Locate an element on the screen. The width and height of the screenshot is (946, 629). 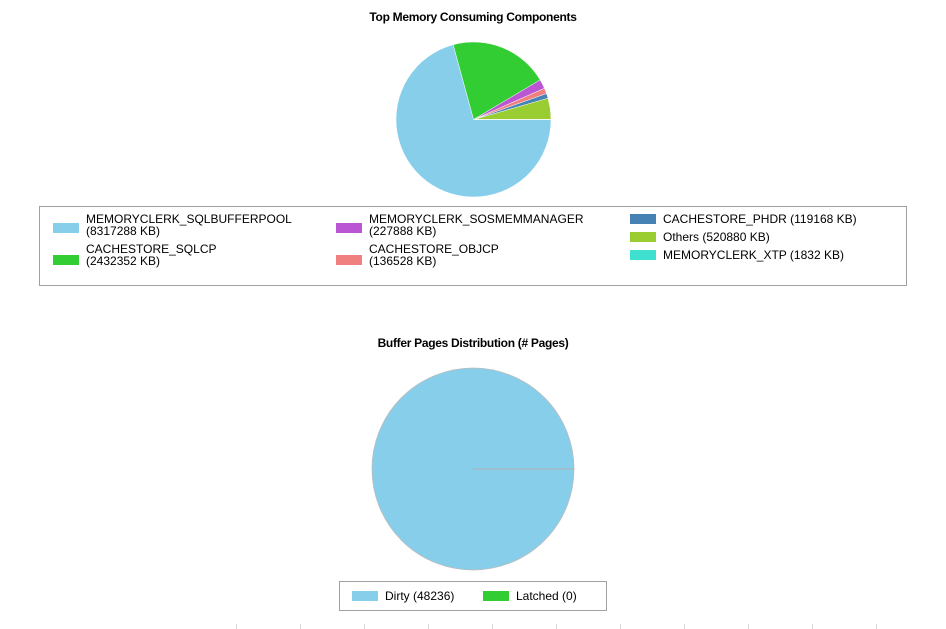
legend-label: Others (520880 KB) is located at coordinates (716, 237).